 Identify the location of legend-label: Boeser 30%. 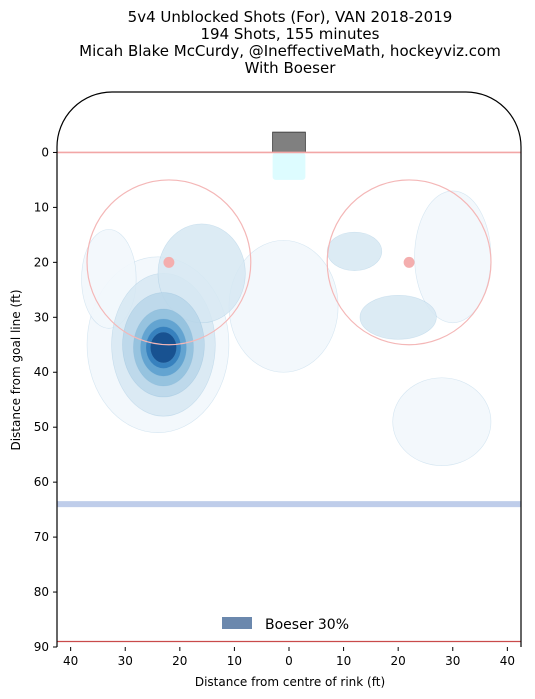
(307, 625).